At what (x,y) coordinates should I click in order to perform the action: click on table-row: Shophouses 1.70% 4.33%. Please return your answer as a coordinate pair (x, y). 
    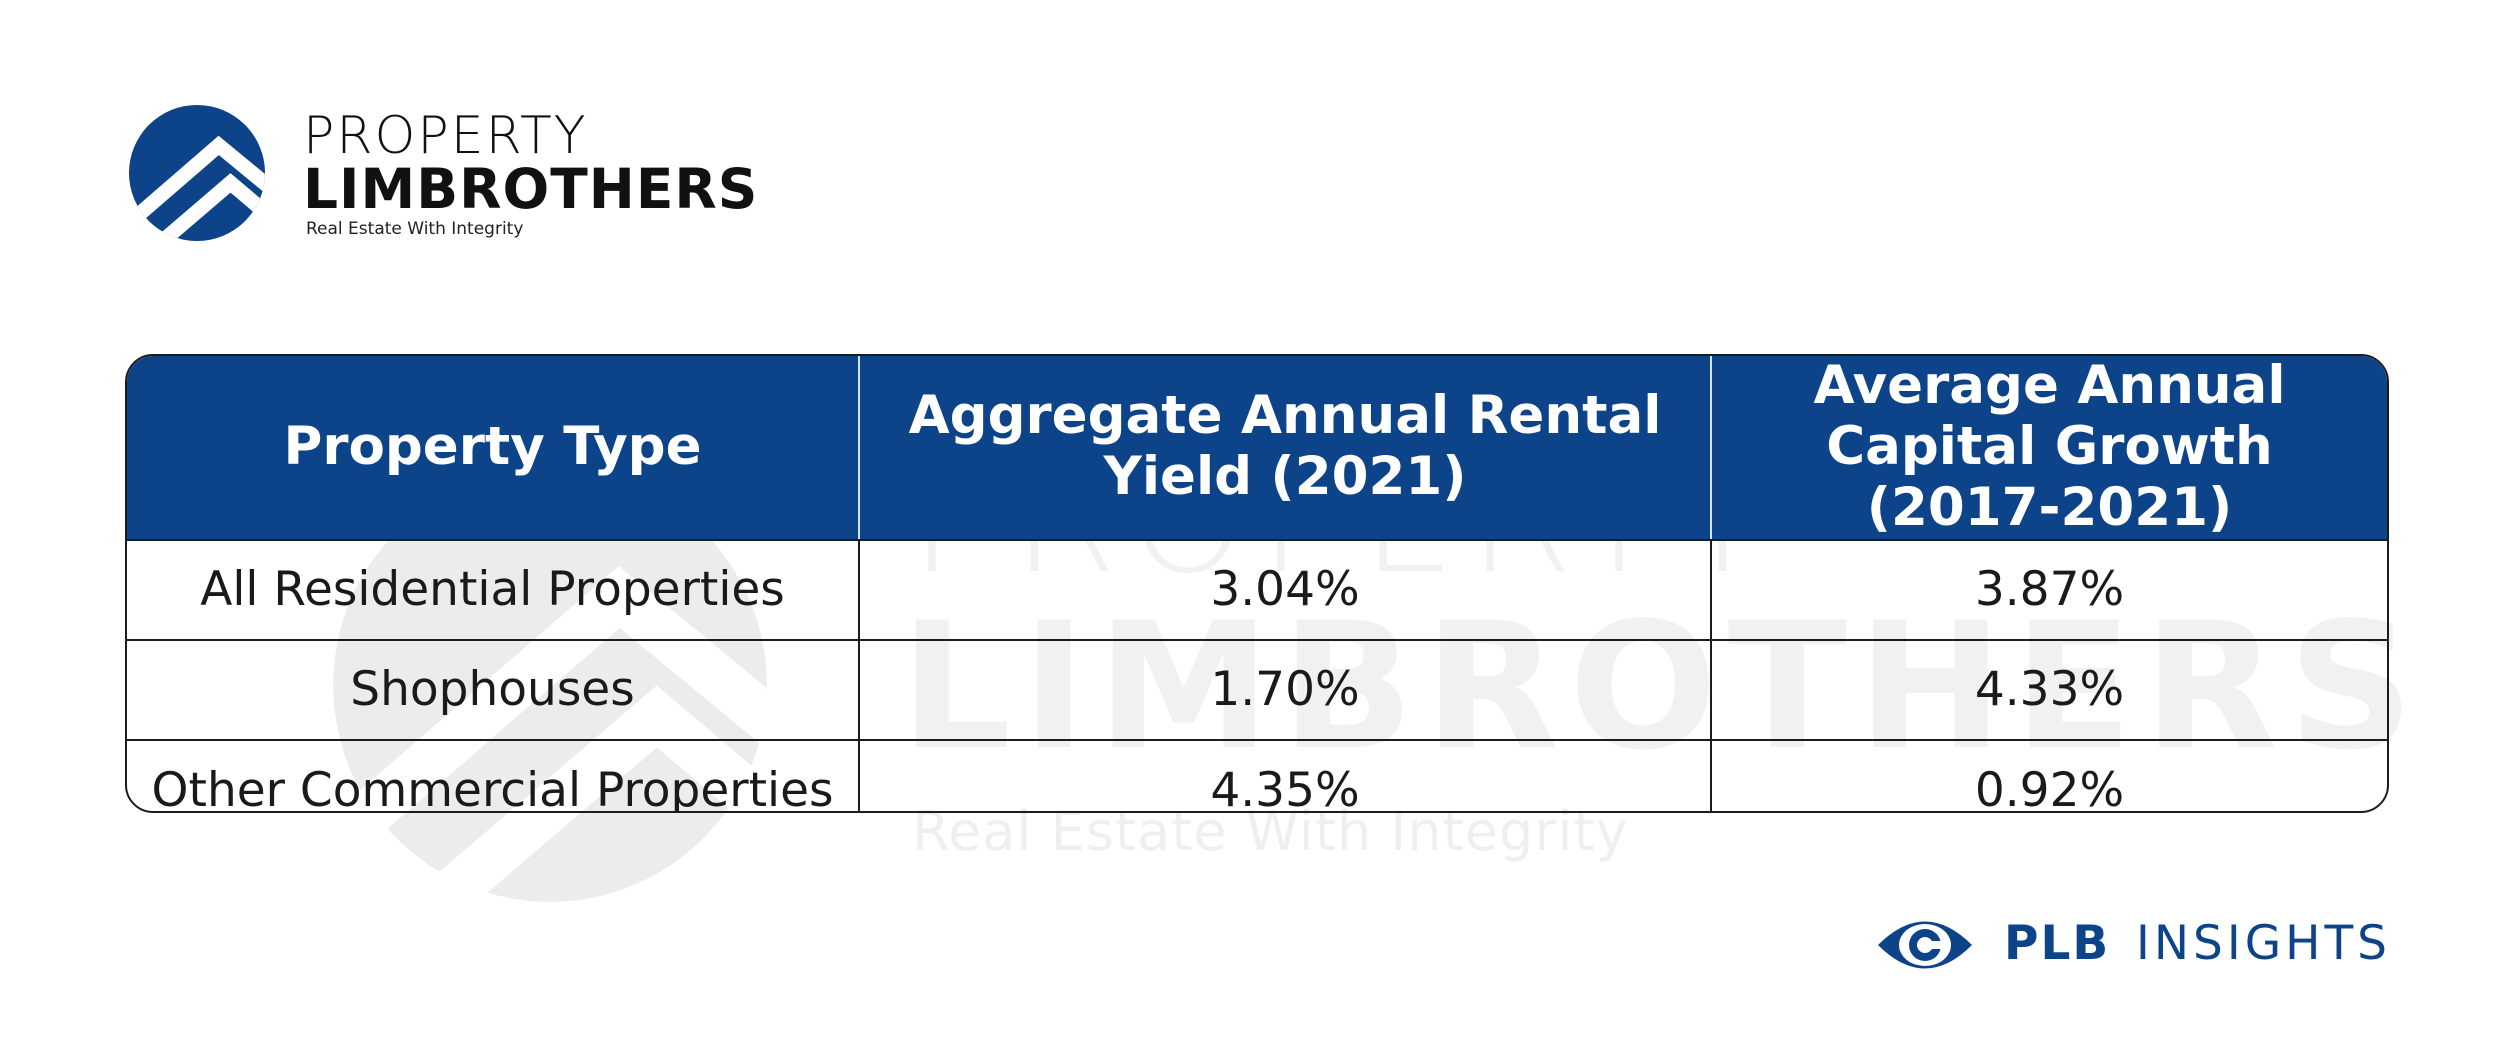
    Looking at the image, I should click on (1257, 690).